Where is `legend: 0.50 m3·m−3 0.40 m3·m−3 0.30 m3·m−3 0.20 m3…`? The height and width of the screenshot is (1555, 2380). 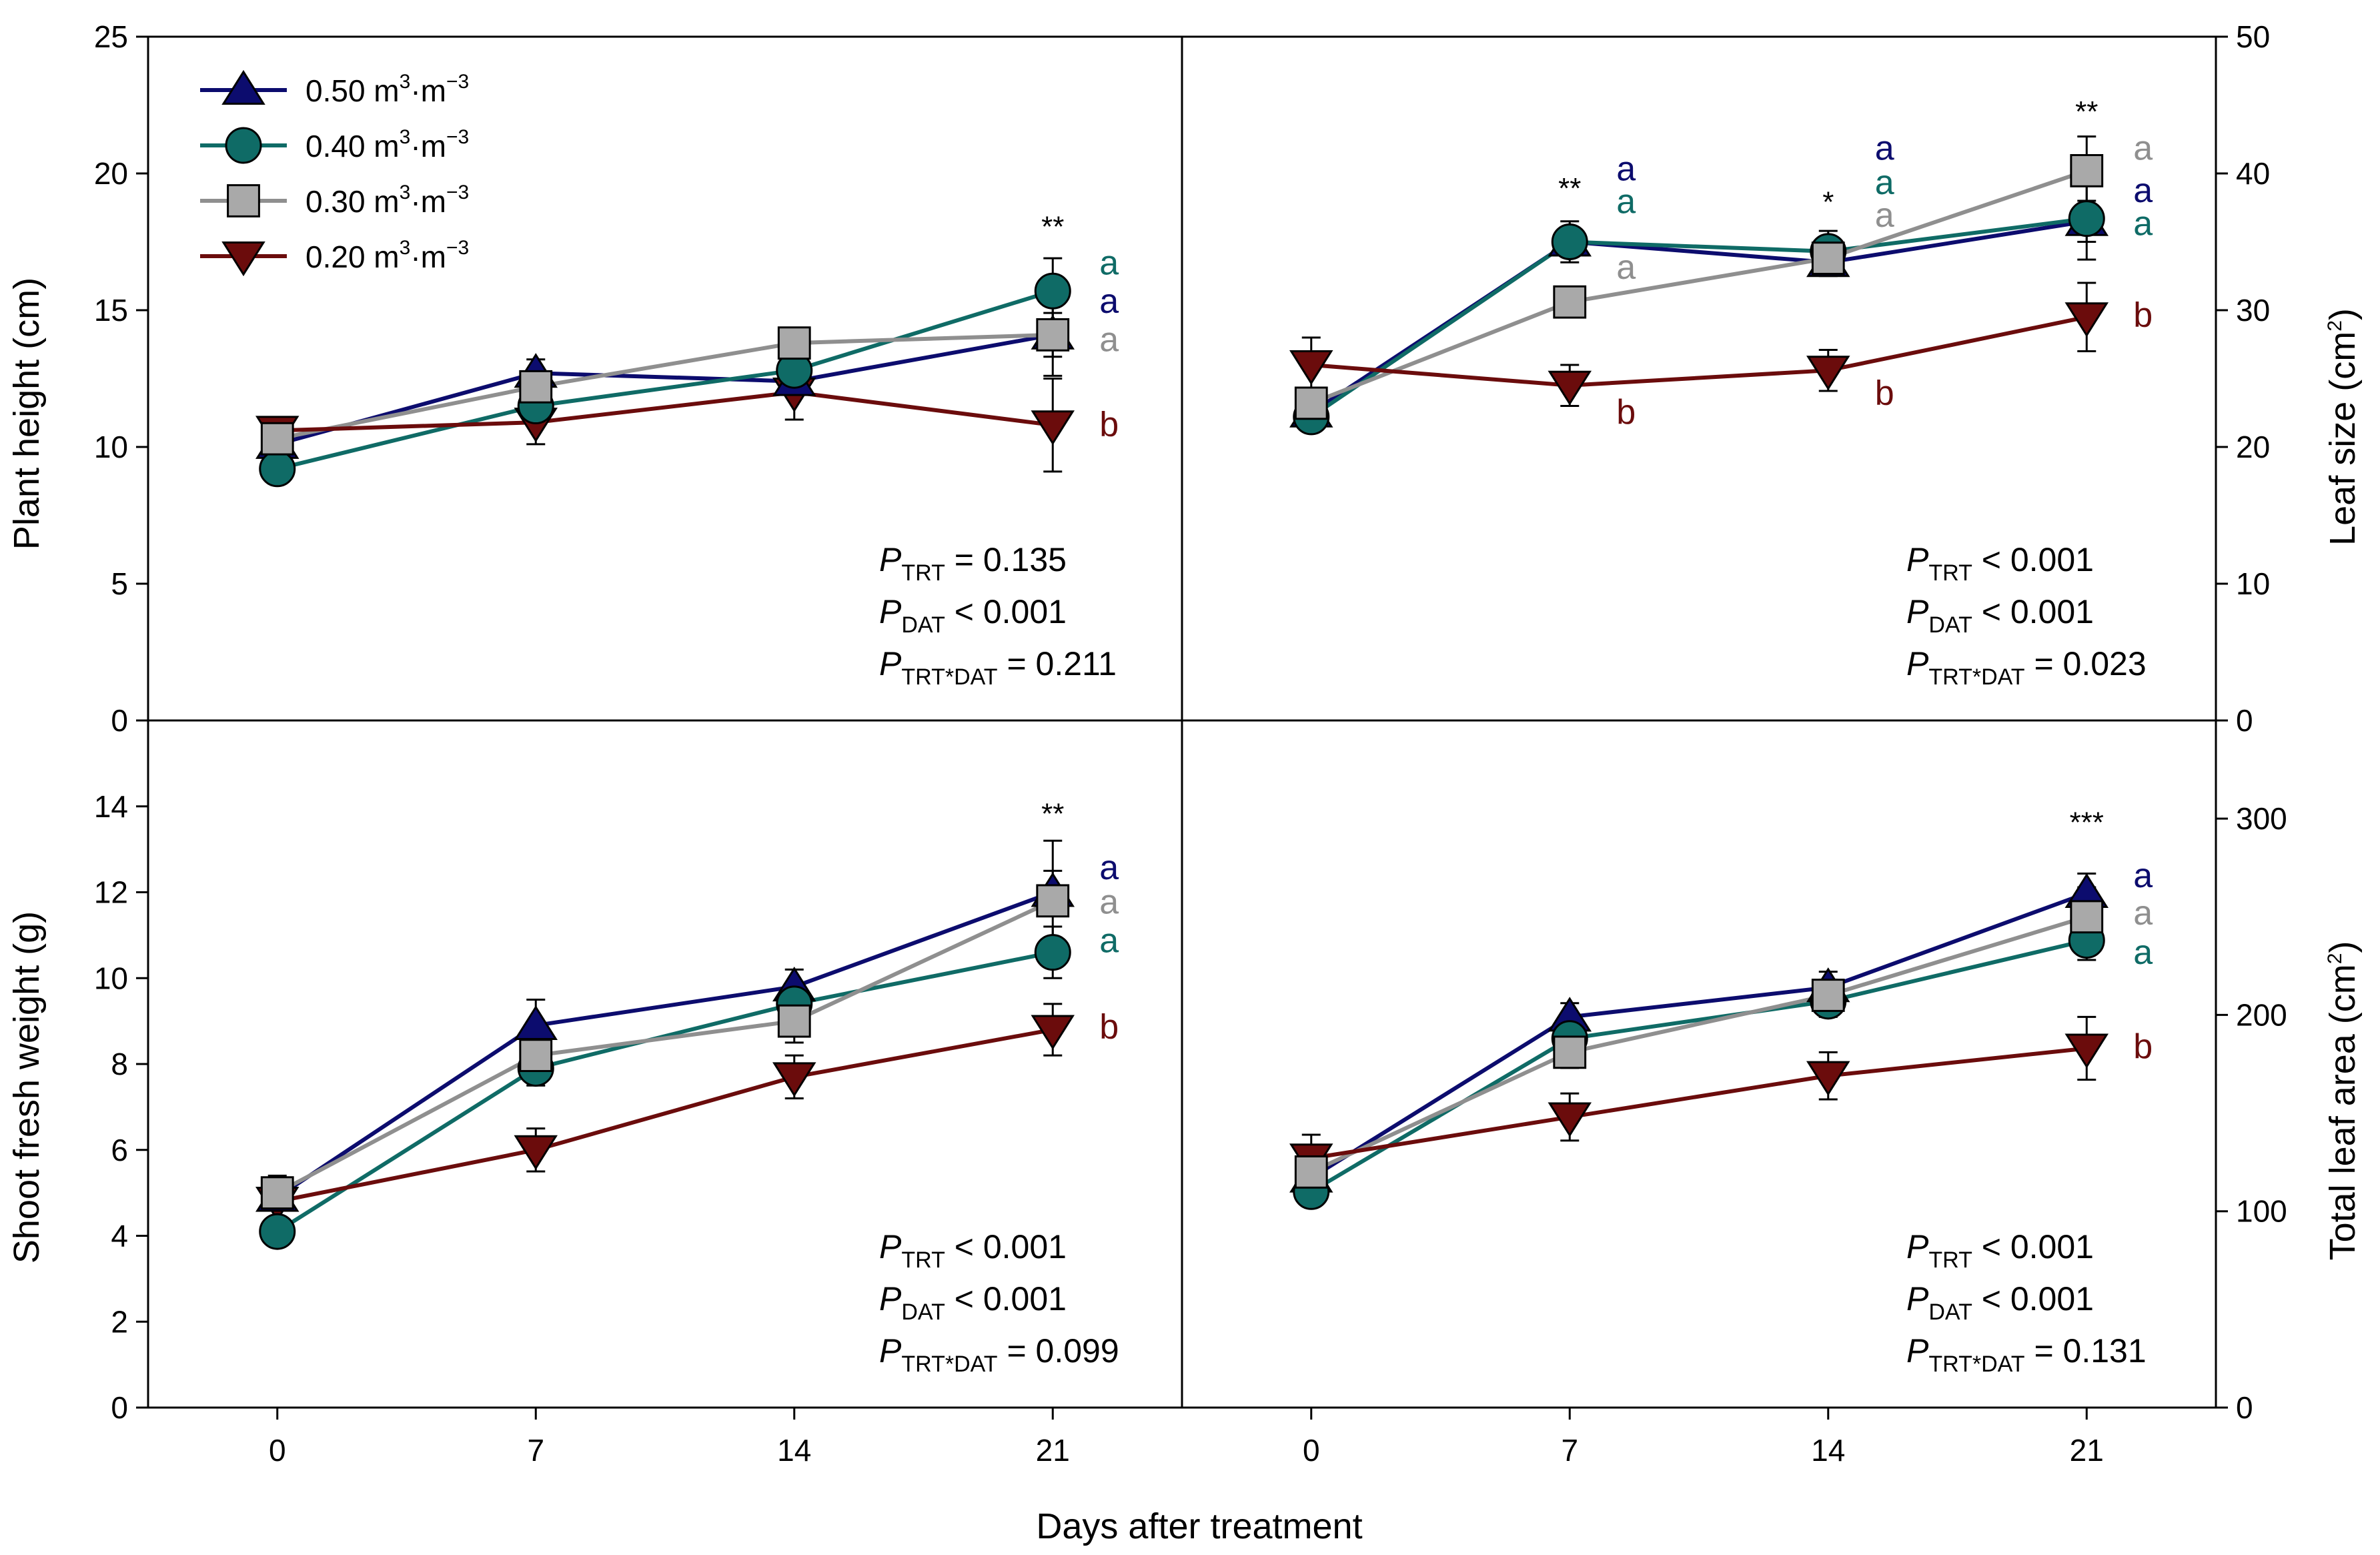 legend: 0.50 m3·m−3 0.40 m3·m−3 0.30 m3·m−3 0.20 m3… is located at coordinates (334, 173).